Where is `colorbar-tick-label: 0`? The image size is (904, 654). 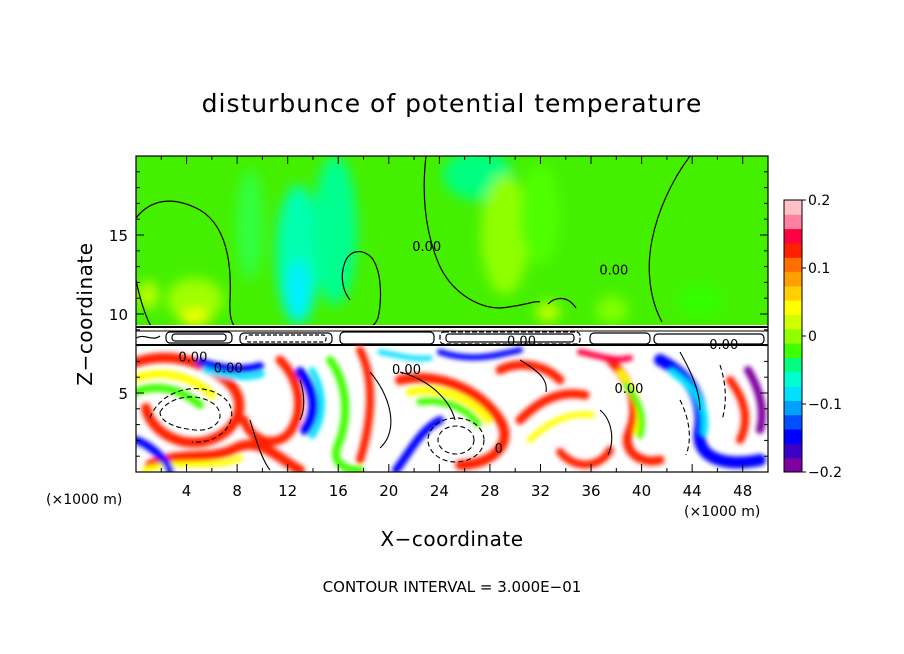
colorbar-tick-label: 0 is located at coordinates (812, 337).